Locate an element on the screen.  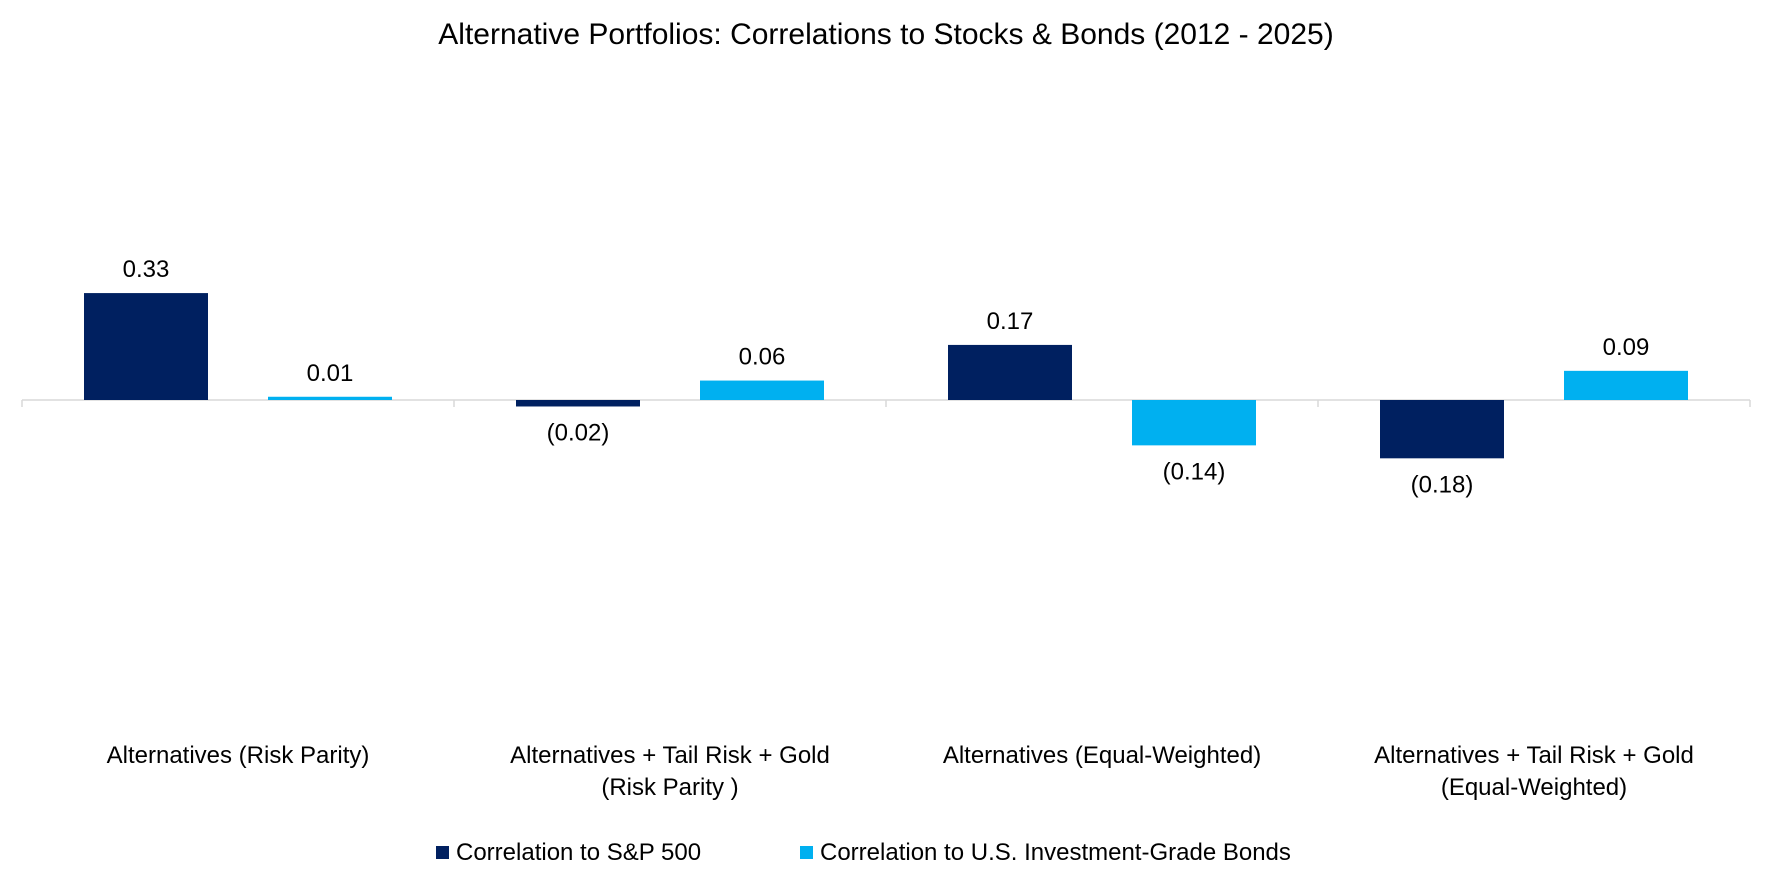
data-label-series-1-category-3: 0.09 is located at coordinates (1626, 347).